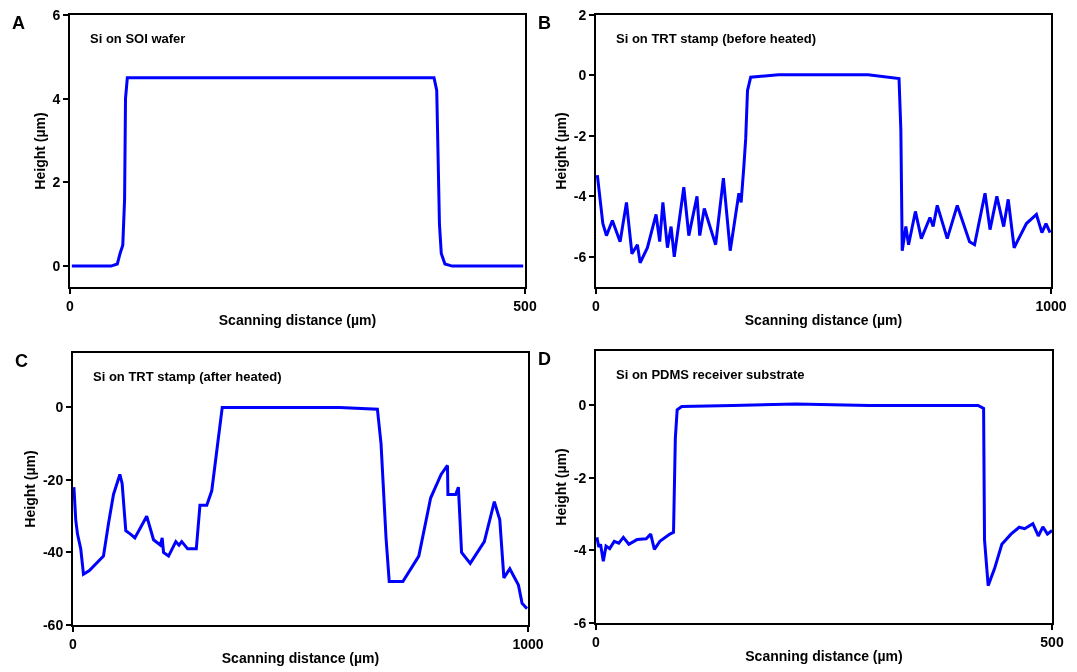 The width and height of the screenshot is (1077, 672). I want to click on y-tick-label: -60, so click(53, 624).